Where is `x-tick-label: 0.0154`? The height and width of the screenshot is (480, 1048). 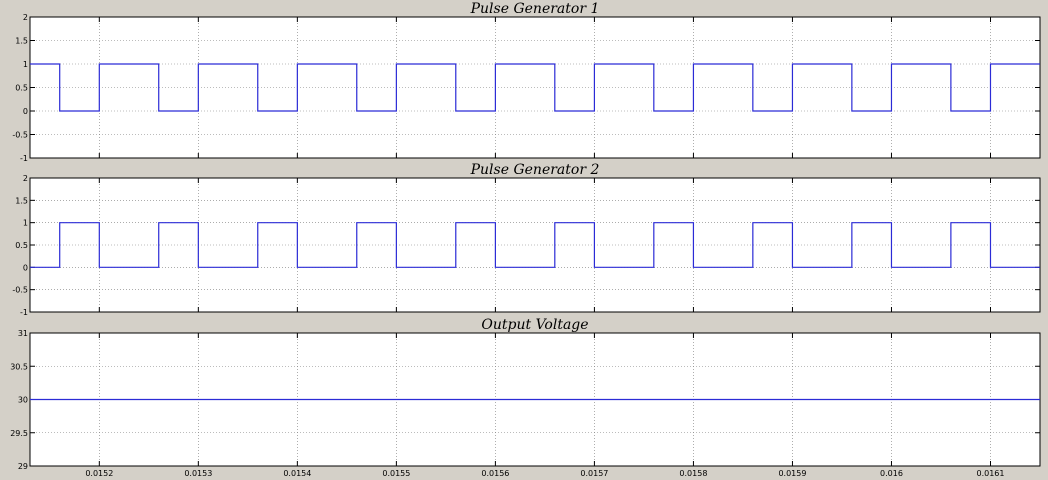 x-tick-label: 0.0154 is located at coordinates (297, 473).